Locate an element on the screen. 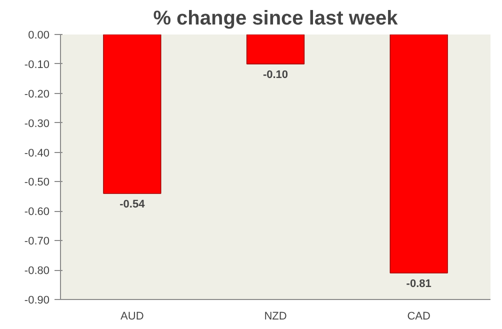 Image resolution: width=502 pixels, height=329 pixels. y-tick-label: -0.70 is located at coordinates (37, 242).